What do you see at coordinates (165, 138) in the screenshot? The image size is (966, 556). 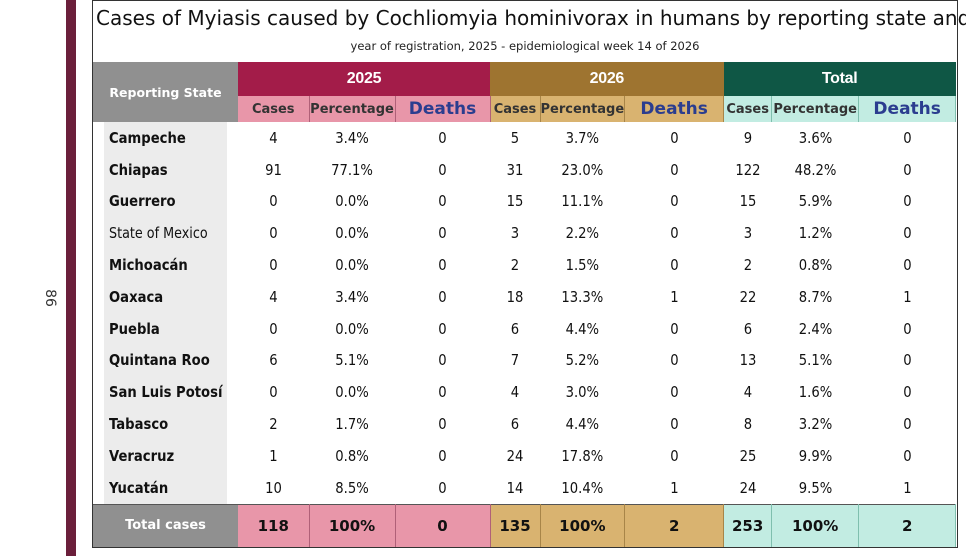 I see `state-name-cell: Campeche` at bounding box center [165, 138].